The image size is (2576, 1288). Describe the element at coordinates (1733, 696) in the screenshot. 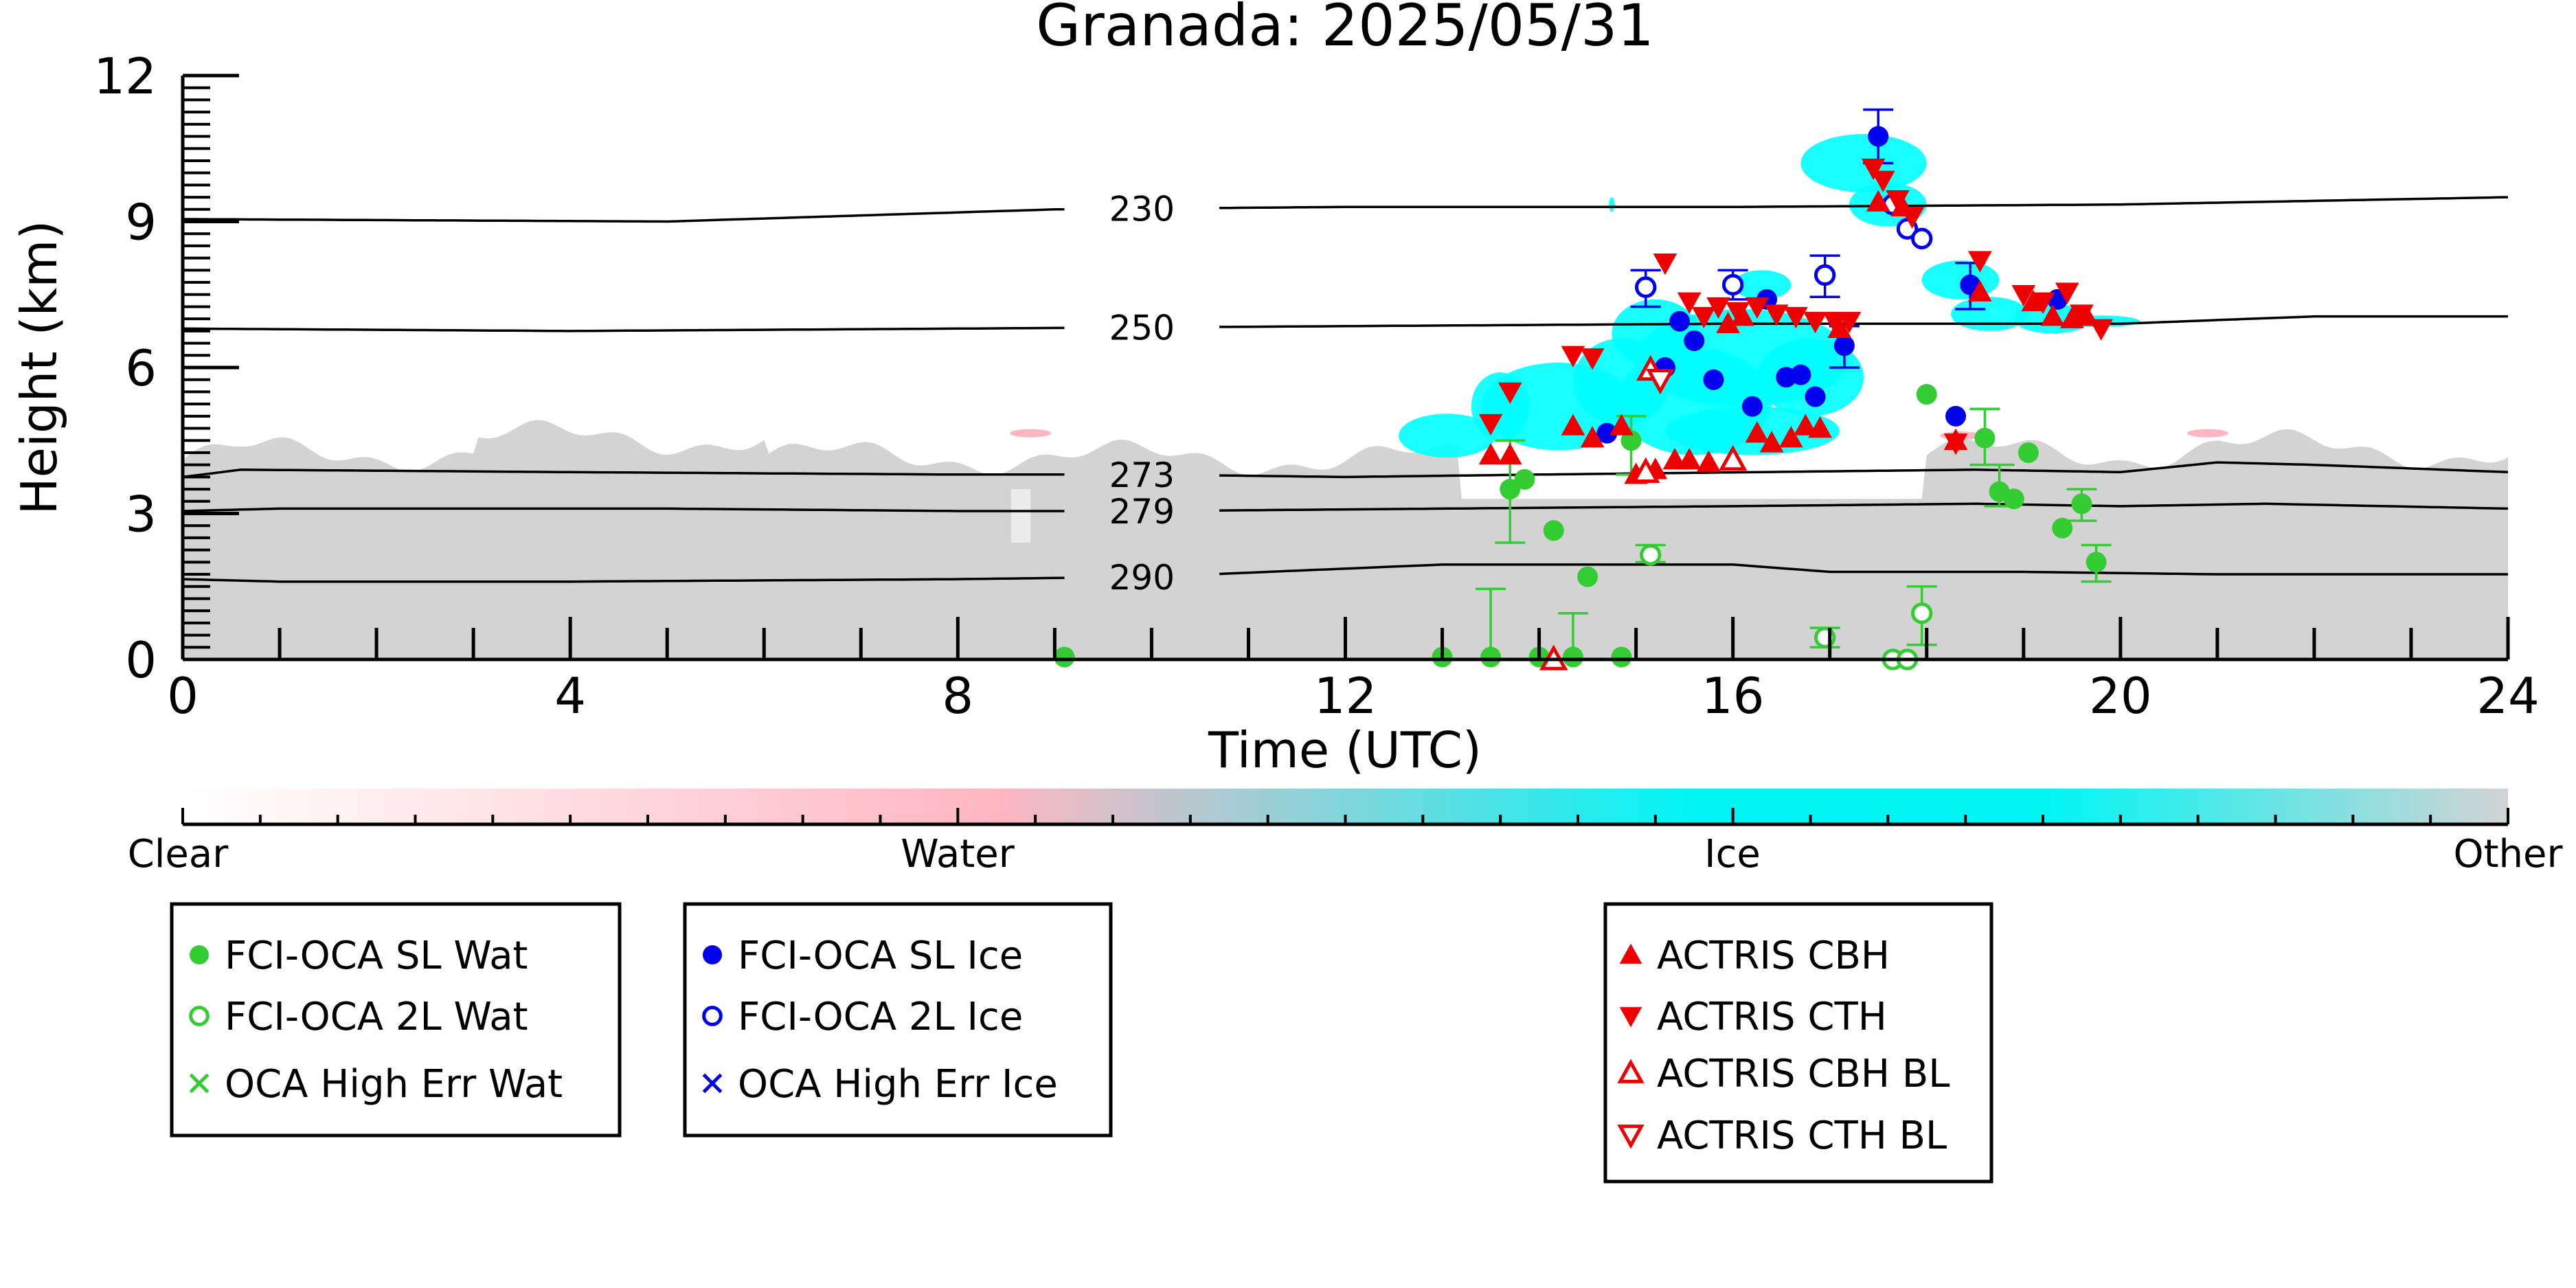

I see `x-tick-label: 16` at that location.